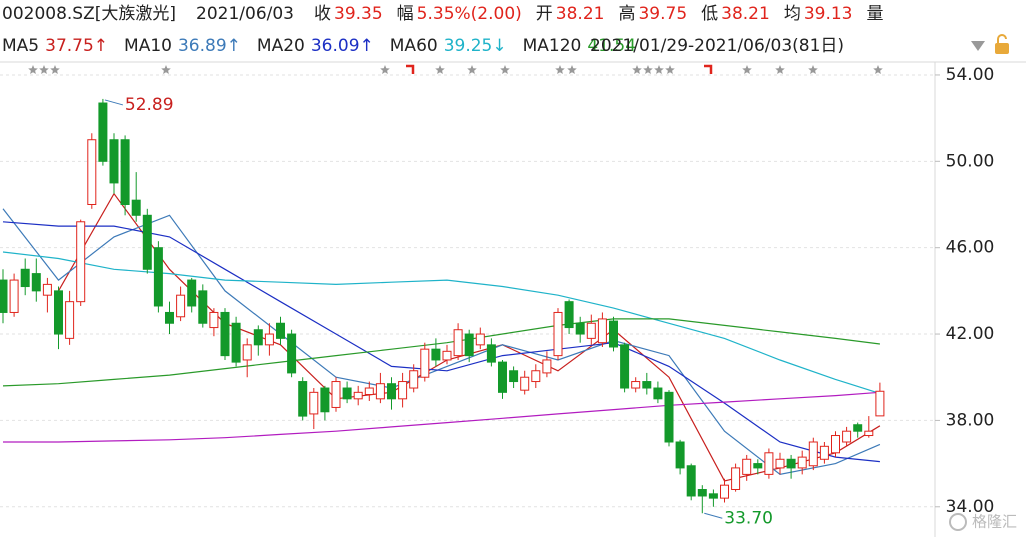 The width and height of the screenshot is (1026, 537). I want to click on dropdown-icon, so click(978, 46).